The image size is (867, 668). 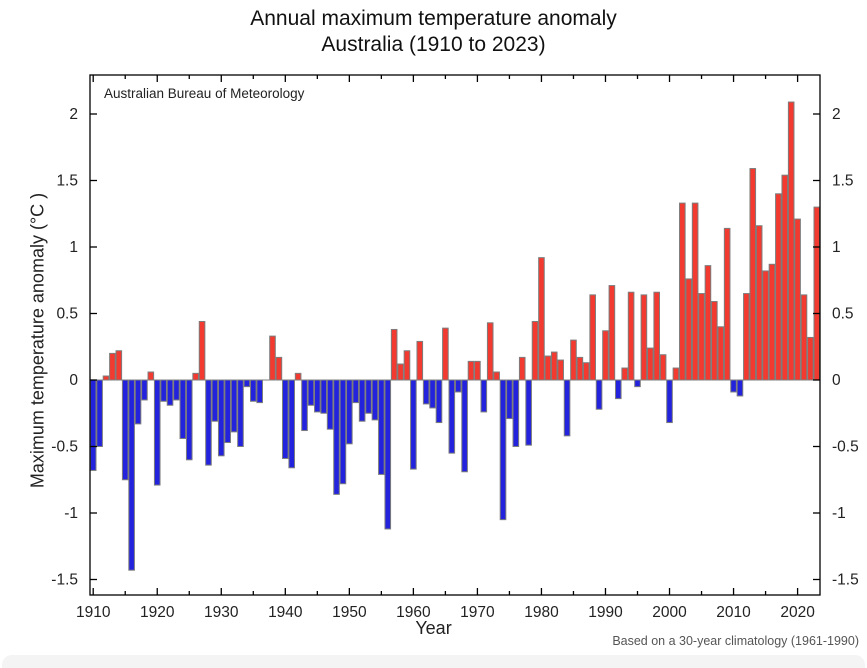 I want to click on source-annotation: Australian Bureau of Meteorology, so click(x=204, y=93).